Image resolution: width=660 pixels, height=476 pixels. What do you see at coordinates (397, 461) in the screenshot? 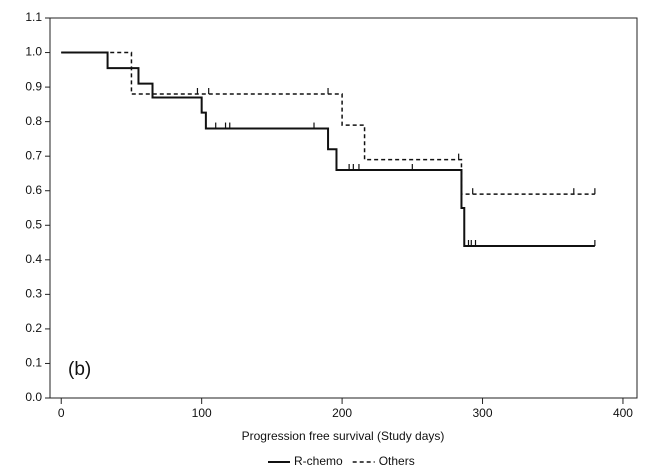
I see `legend-label: Others` at bounding box center [397, 461].